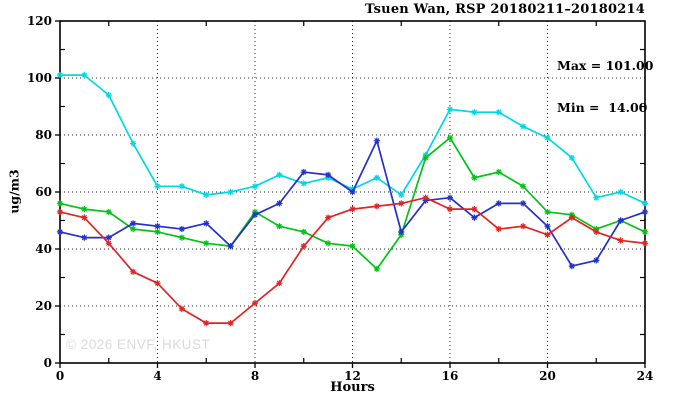 This screenshot has height=409, width=674. What do you see at coordinates (14, 191) in the screenshot?
I see `y-axis-label: ug/m3` at bounding box center [14, 191].